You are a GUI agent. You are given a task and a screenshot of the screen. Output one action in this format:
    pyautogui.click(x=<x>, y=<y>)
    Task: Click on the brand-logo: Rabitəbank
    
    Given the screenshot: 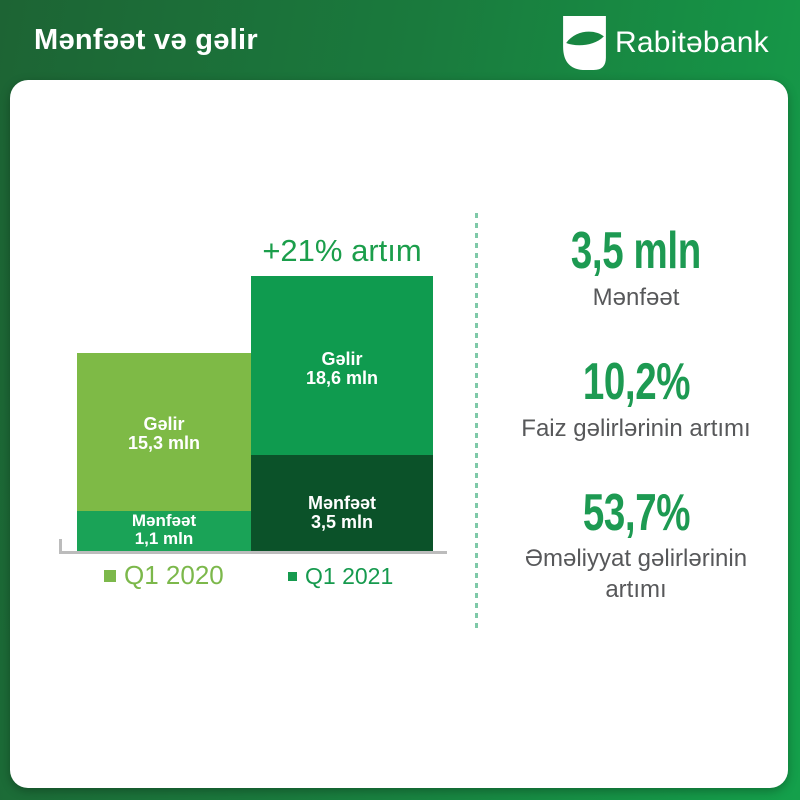 What is the action you would take?
    pyautogui.click(x=666, y=43)
    